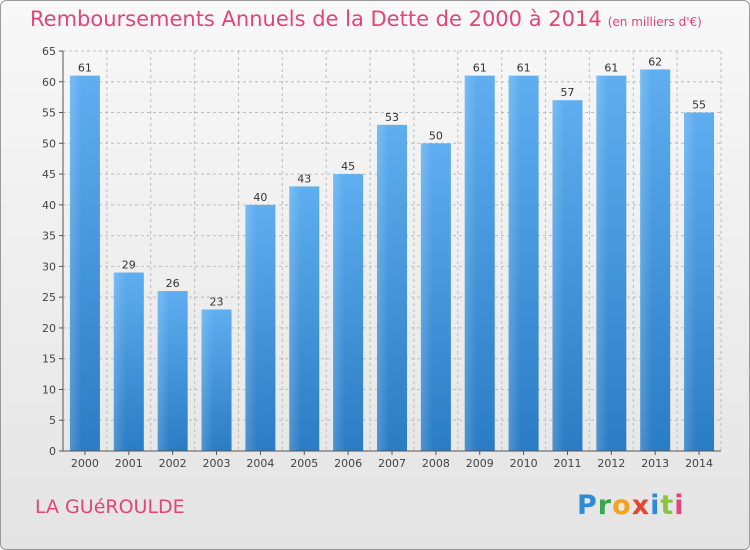 The height and width of the screenshot is (550, 750). Describe the element at coordinates (49, 328) in the screenshot. I see `y-tick-label: 20` at that location.